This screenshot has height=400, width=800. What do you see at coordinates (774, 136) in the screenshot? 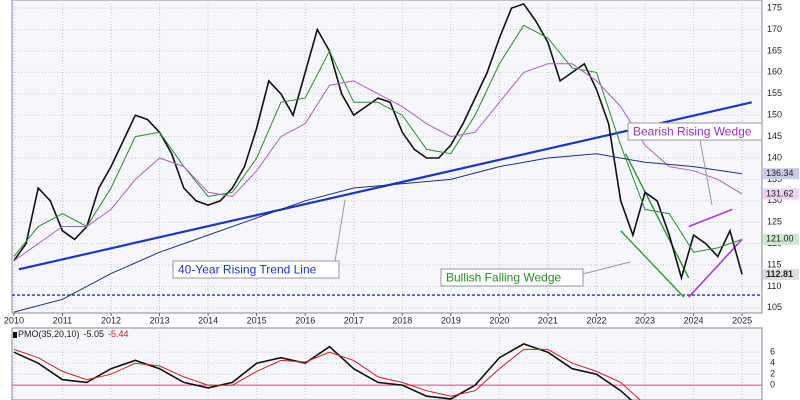
I see `y-tick-label: 145` at bounding box center [774, 136].